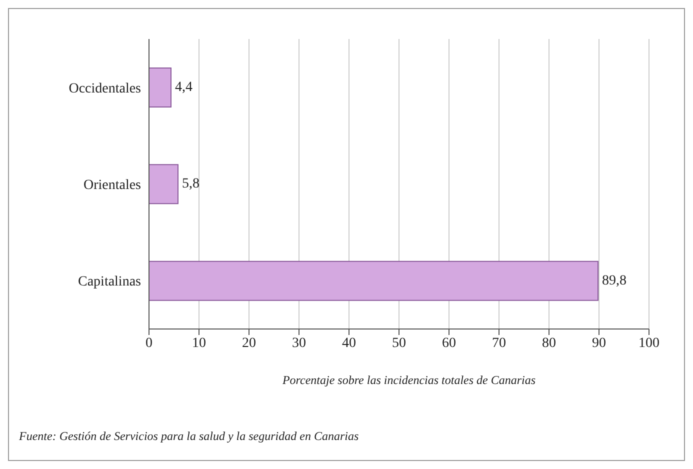  I want to click on x-tick-label: 60, so click(449, 343).